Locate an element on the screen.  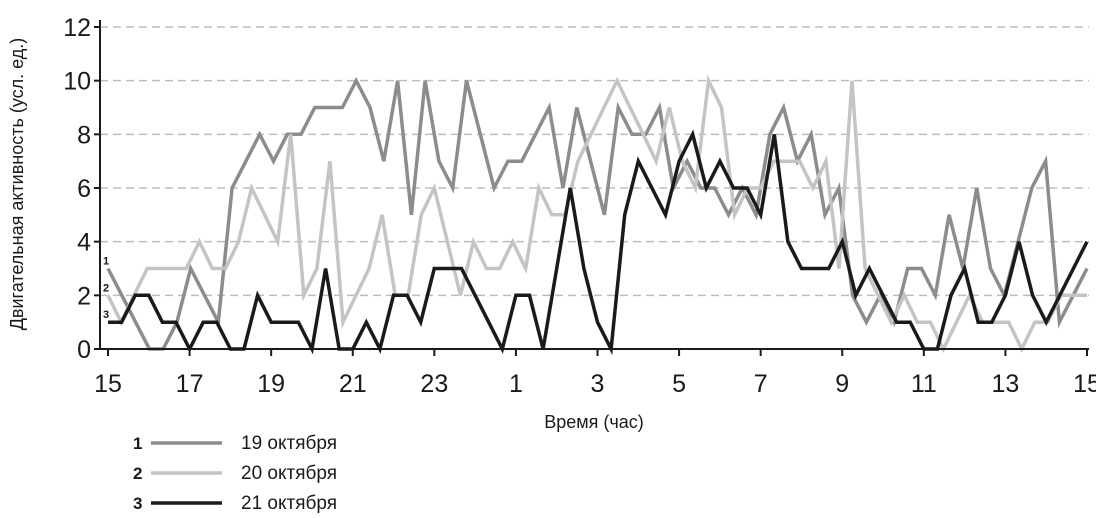
series-start-label-3: 3 is located at coordinates (106, 315).